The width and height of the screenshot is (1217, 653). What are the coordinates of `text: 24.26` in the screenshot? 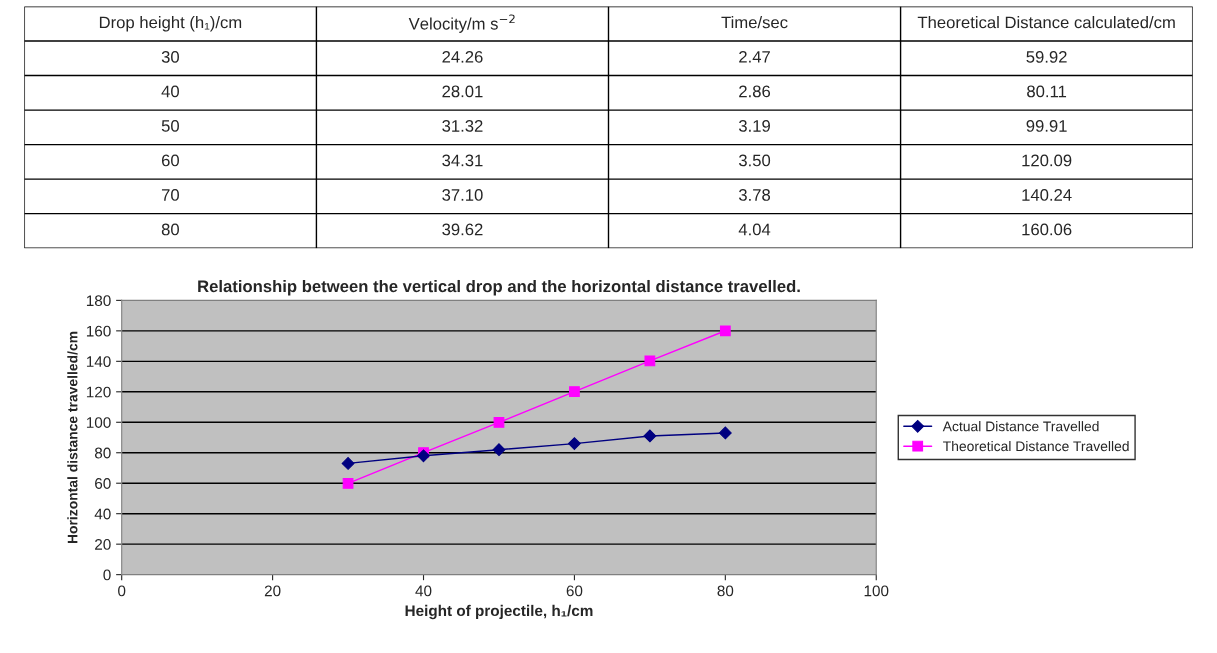 It's located at (462, 56).